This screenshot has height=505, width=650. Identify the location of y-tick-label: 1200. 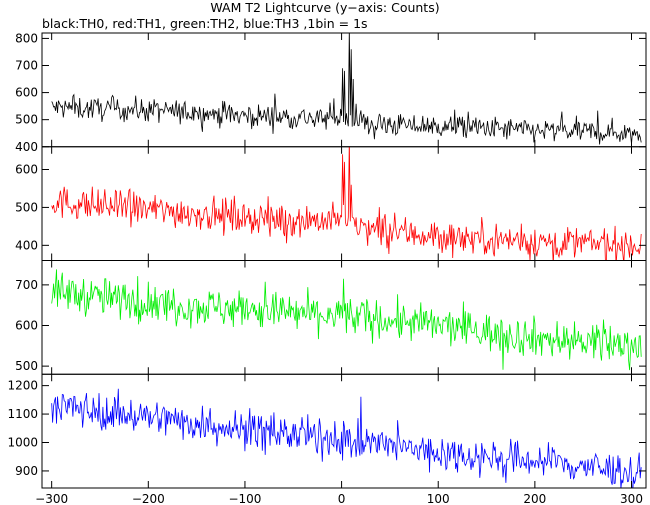
(22, 386).